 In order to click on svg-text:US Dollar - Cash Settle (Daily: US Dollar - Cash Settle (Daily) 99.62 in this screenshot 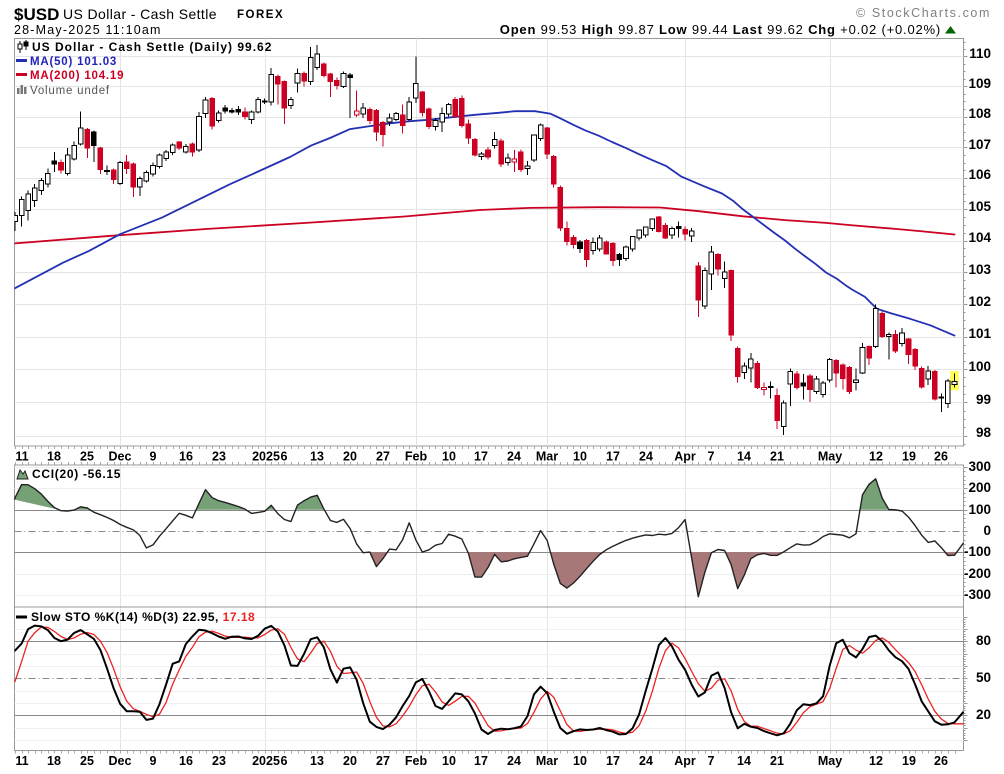, I will do `click(152, 47)`.